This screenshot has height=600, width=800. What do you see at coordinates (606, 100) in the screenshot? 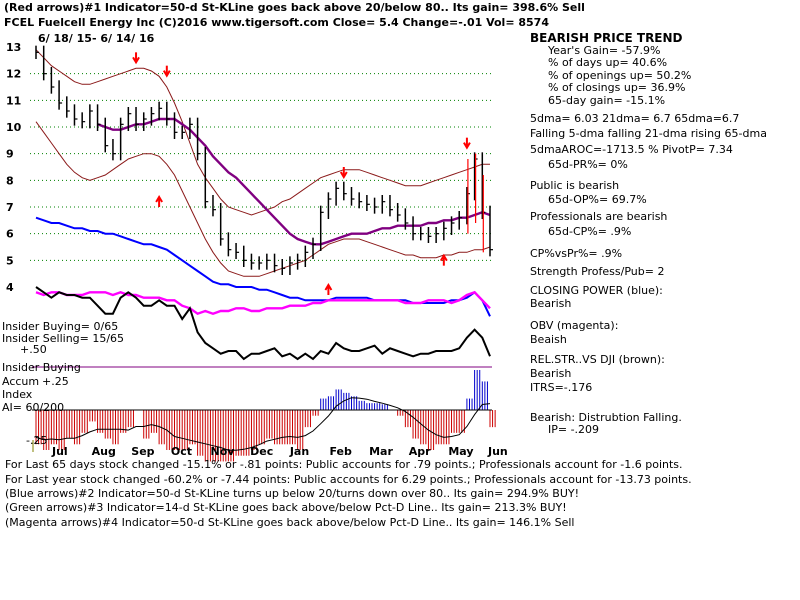
I see `stat-65day-gain: 65-day gain= -15.1%` at bounding box center [606, 100].